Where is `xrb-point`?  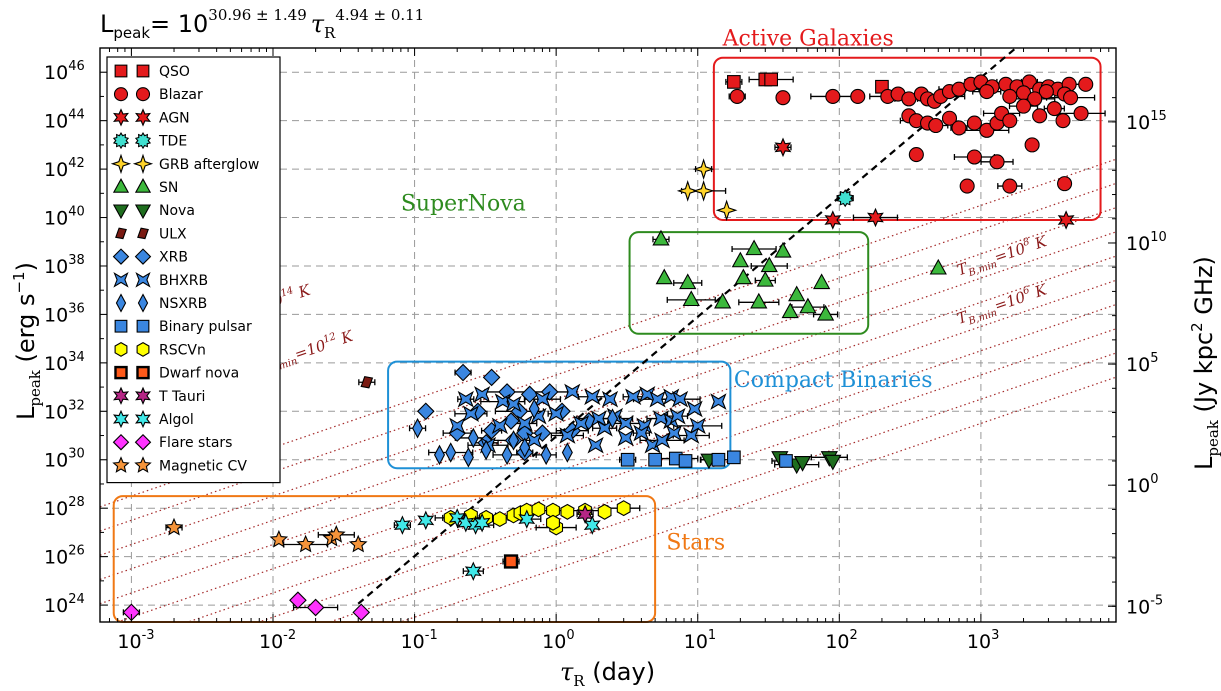 xrb-point is located at coordinates (463, 372).